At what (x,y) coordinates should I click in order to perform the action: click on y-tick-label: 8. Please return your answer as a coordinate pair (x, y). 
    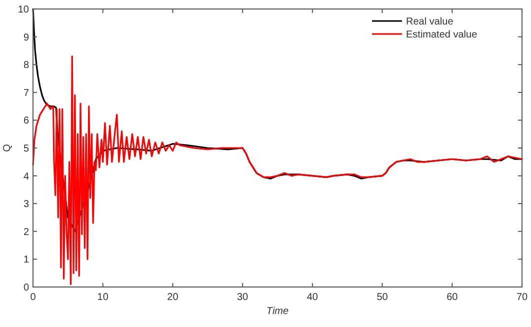
    Looking at the image, I should click on (26, 66).